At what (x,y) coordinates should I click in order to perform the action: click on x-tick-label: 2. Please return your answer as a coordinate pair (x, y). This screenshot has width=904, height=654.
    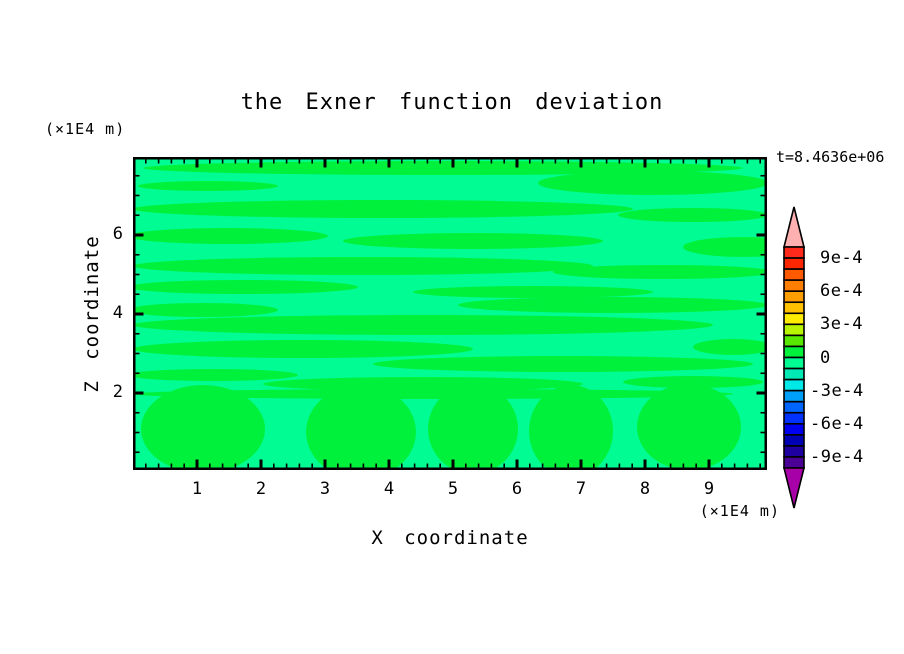
    Looking at the image, I should click on (261, 489).